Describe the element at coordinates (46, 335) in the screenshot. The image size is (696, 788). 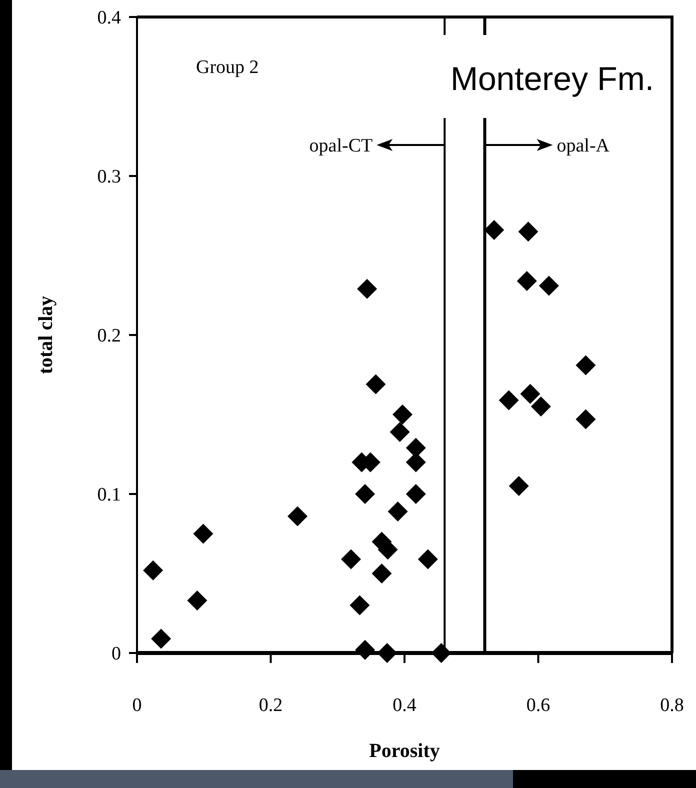
I see `y-axis-title: total clay` at that location.